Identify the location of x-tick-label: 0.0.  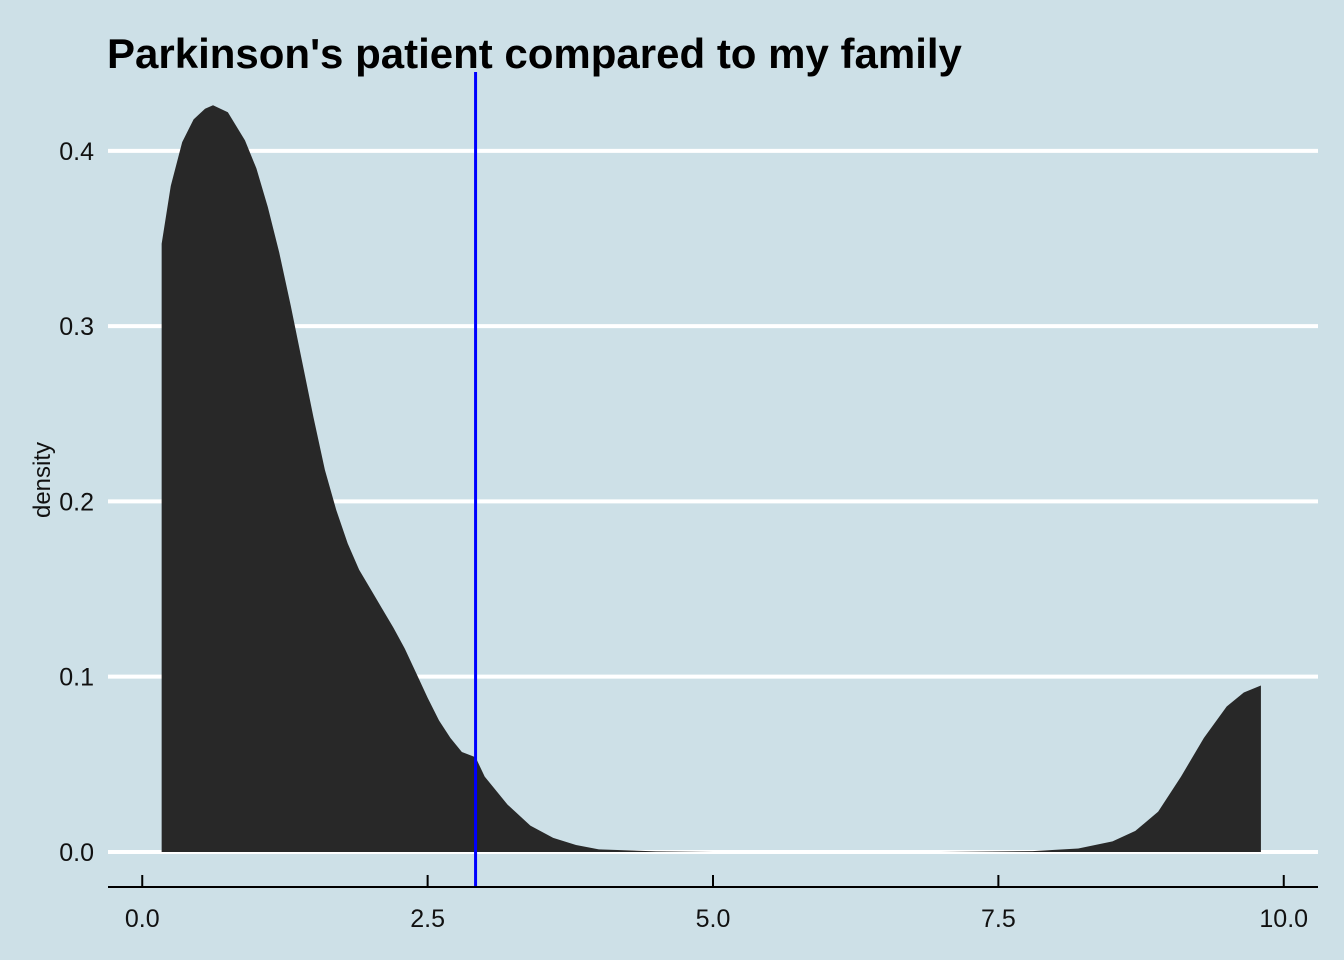
(142, 919).